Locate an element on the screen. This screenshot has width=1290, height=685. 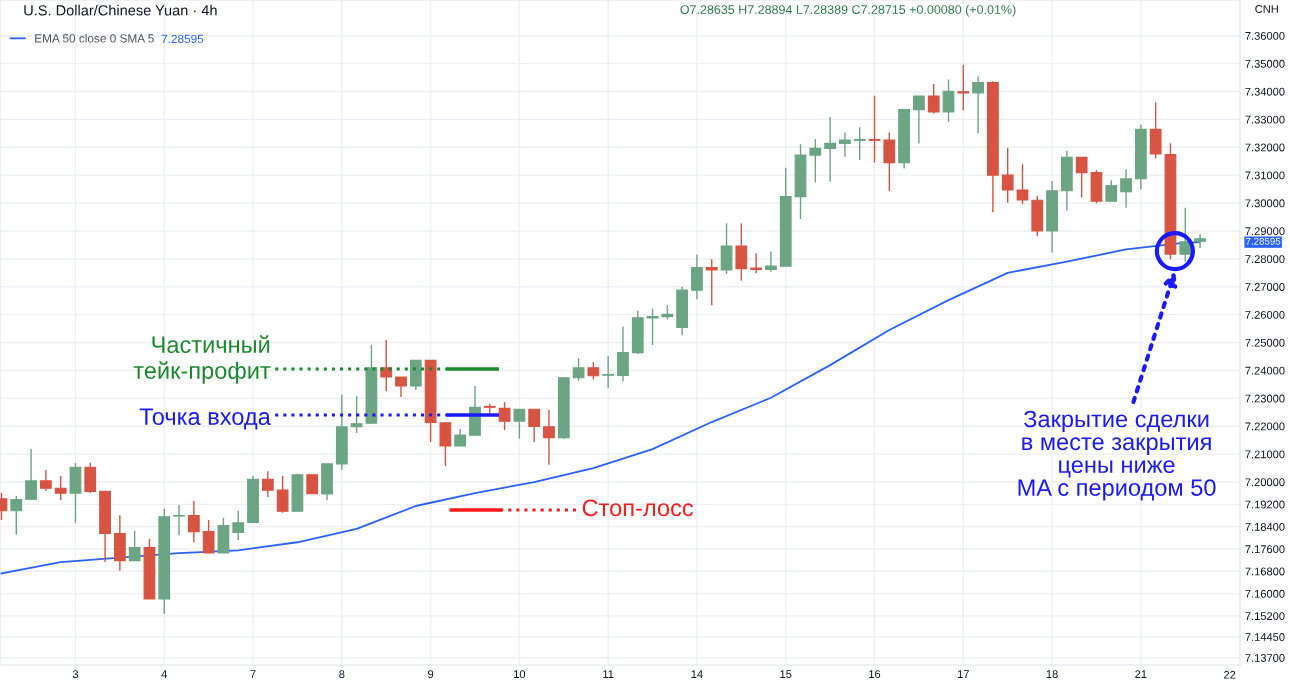
y-tick-label: 7.31000 is located at coordinates (1265, 175).